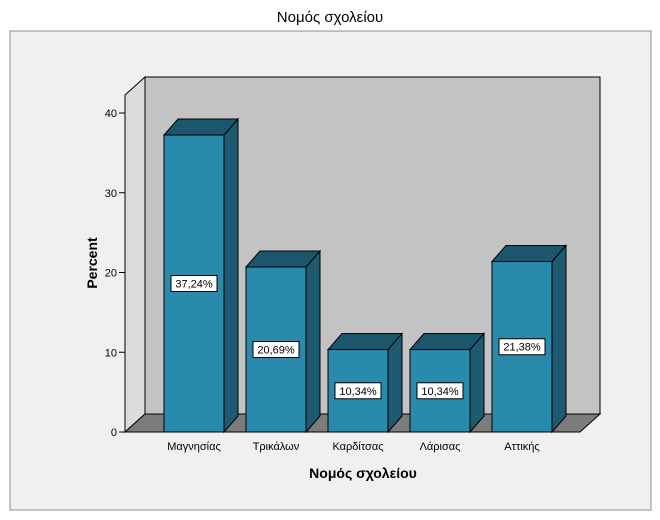 The height and width of the screenshot is (520, 660). What do you see at coordinates (363, 473) in the screenshot?
I see `x-axis-title: Νομός σχολείου` at bounding box center [363, 473].